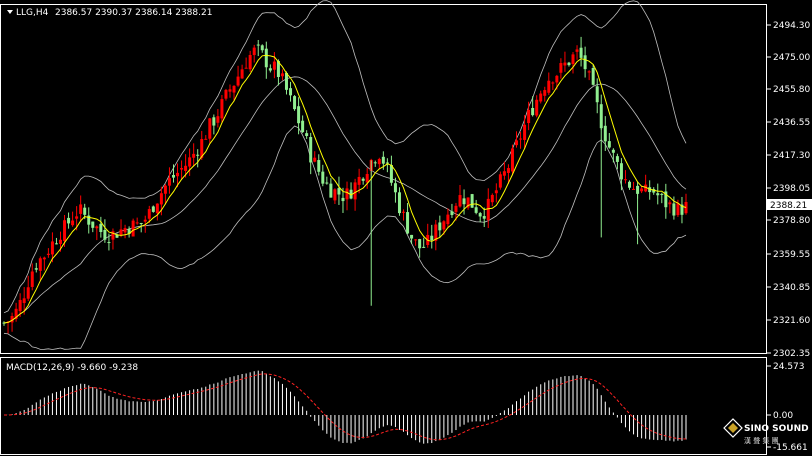  What do you see at coordinates (790, 448) in the screenshot?
I see `macd-tick-label: -15.661` at bounding box center [790, 448].